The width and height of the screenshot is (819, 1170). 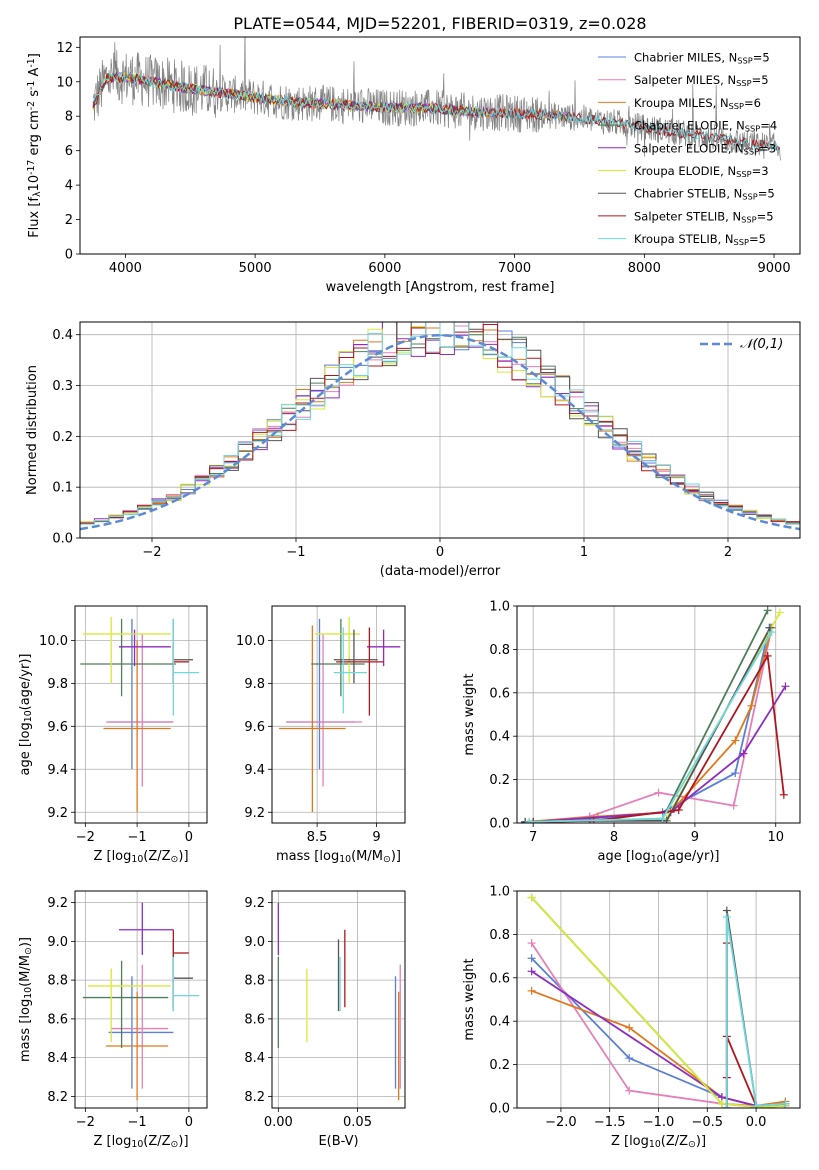 What do you see at coordinates (62, 488) in the screenshot?
I see `y-tick-label: 0.1` at bounding box center [62, 488].